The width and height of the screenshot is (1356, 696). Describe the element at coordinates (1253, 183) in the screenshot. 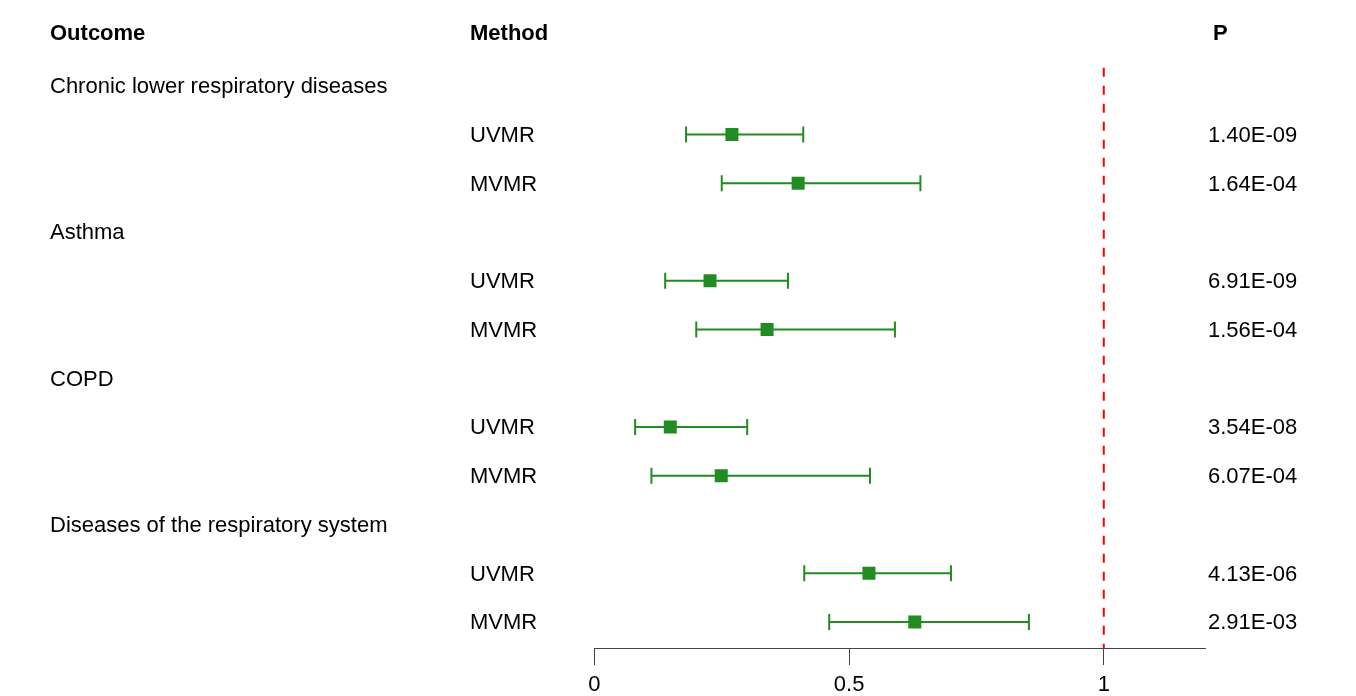

I see `y2-tick-label: 1.64E-04` at that location.